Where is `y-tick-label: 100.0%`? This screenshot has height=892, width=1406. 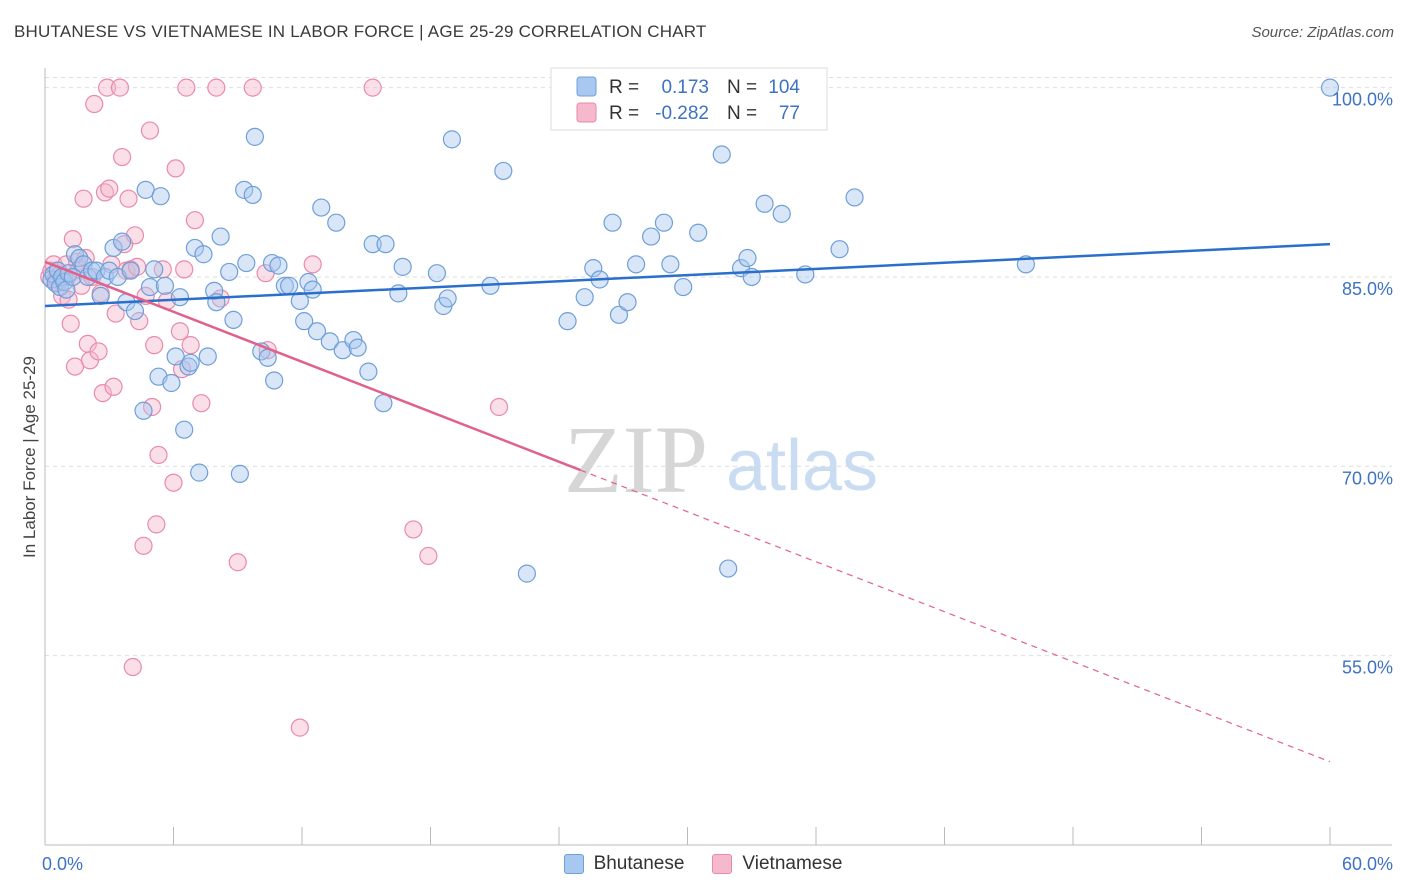 y-tick-label: 100.0% is located at coordinates (1362, 100).